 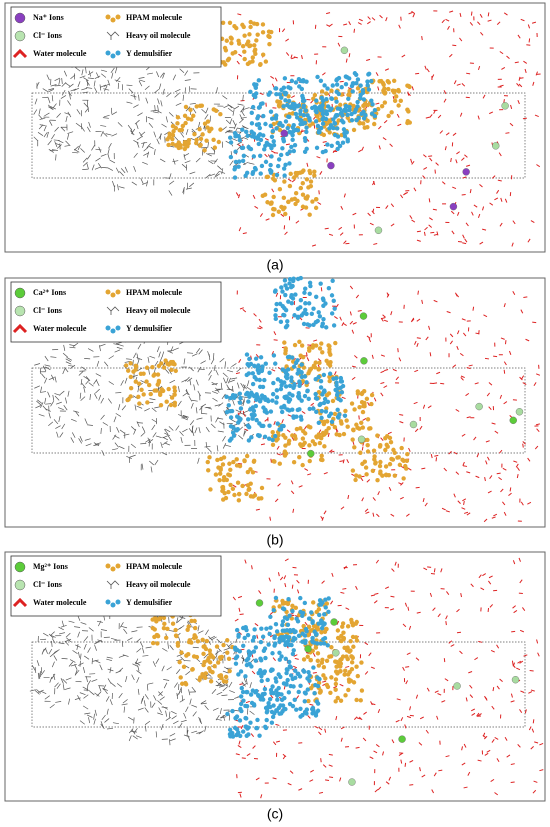 I want to click on legend-label: Ca²⁺ Ions, so click(x=49, y=292).